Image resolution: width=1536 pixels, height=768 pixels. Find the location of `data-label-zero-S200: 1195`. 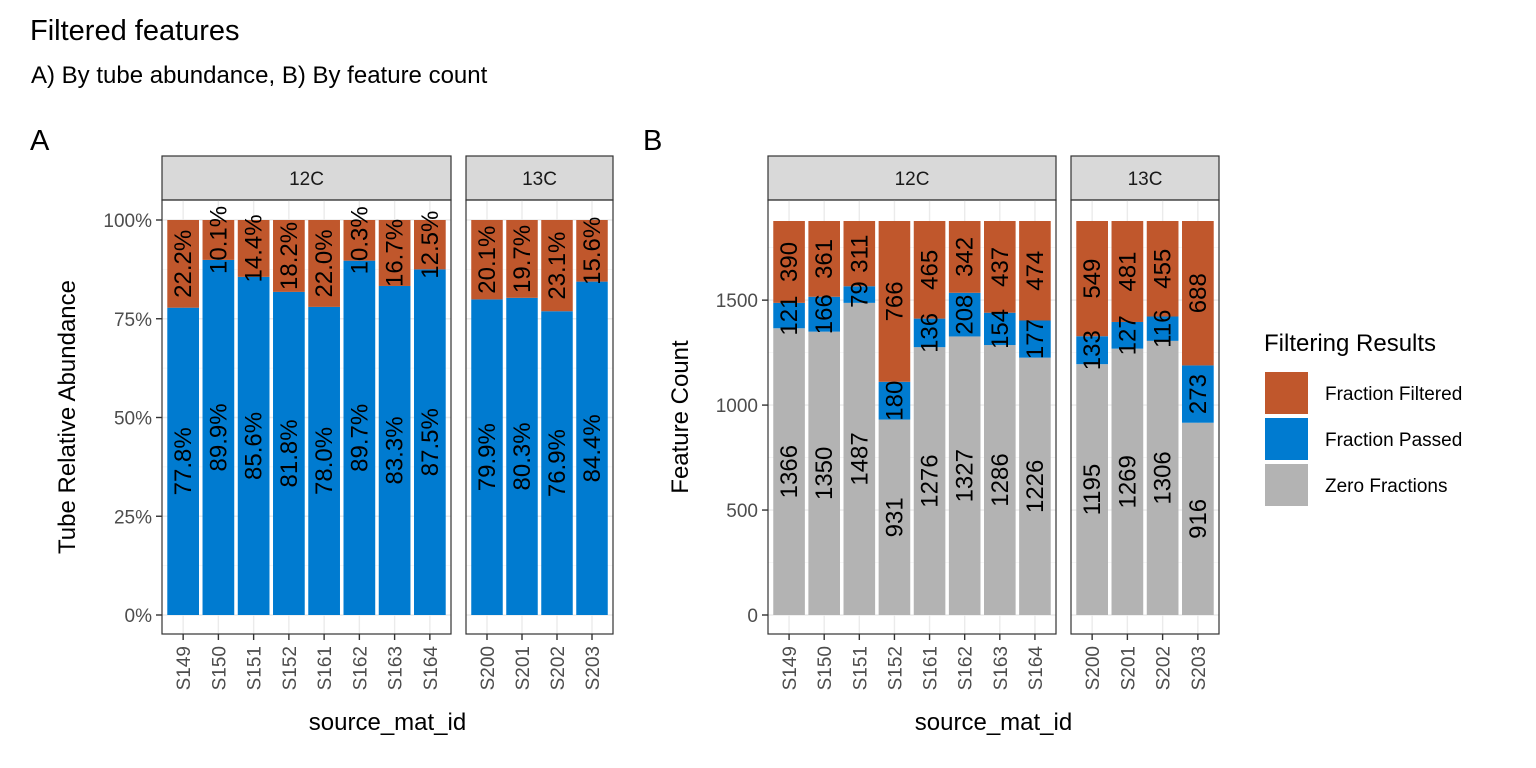

data-label-zero-S200: 1195 is located at coordinates (1092, 490).